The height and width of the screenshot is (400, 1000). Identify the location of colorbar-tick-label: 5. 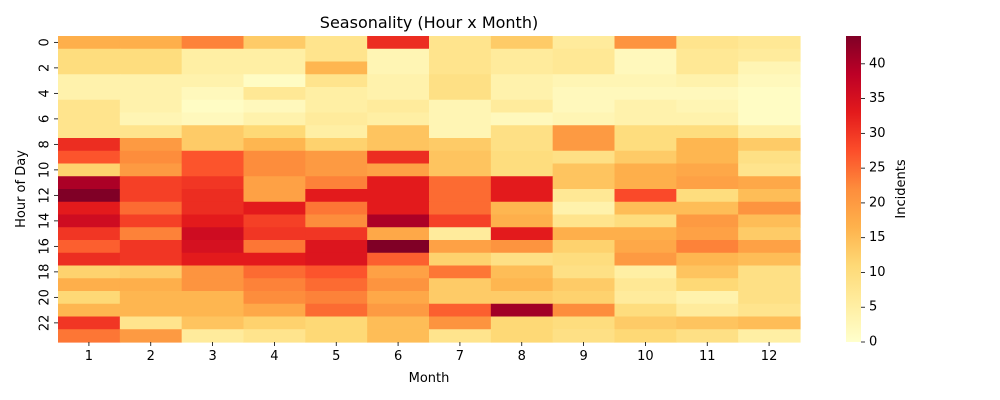
(873, 307).